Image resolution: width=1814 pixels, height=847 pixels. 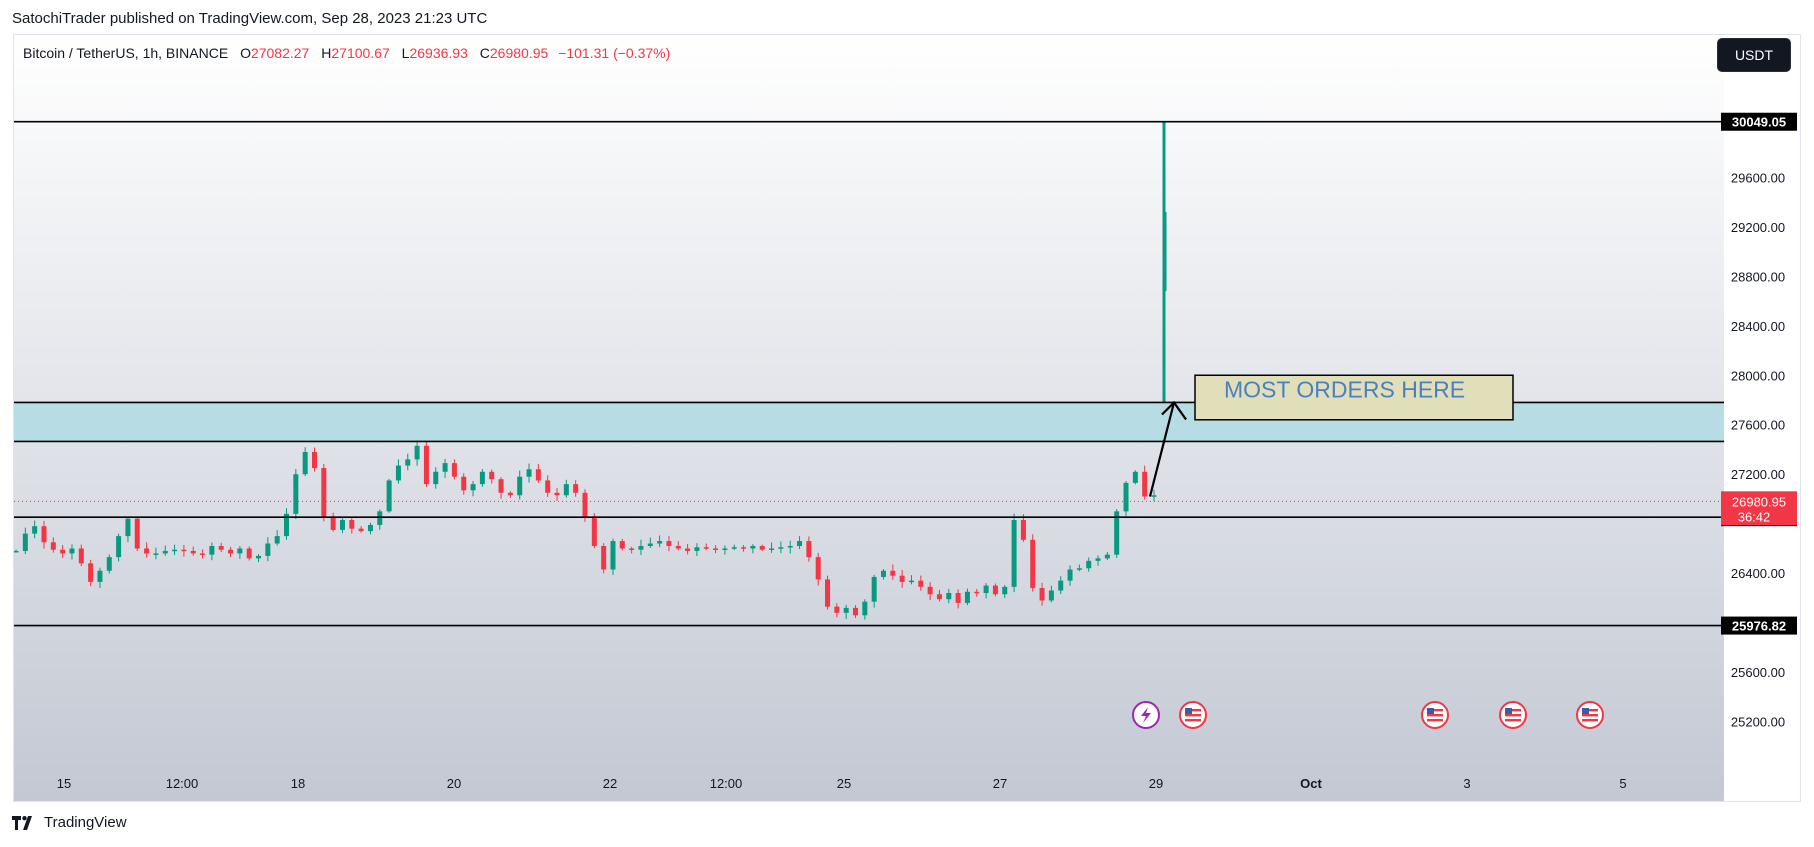 What do you see at coordinates (298, 783) in the screenshot?
I see `time-tick-label: 18` at bounding box center [298, 783].